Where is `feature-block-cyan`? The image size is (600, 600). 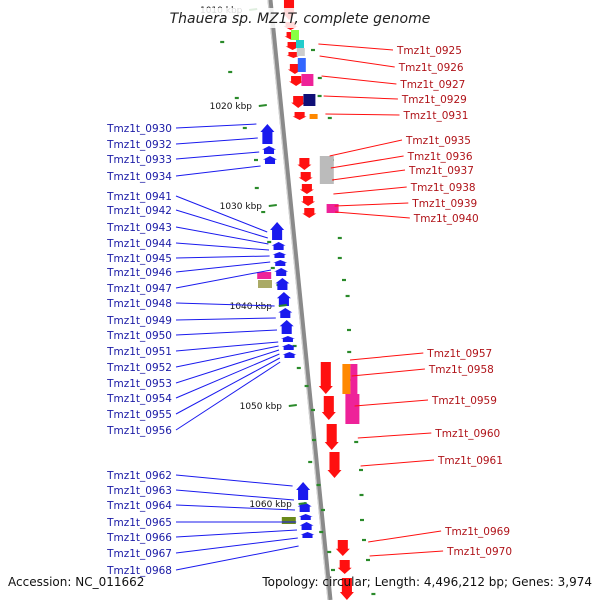 feature-block-cyan is located at coordinates (300, 44).